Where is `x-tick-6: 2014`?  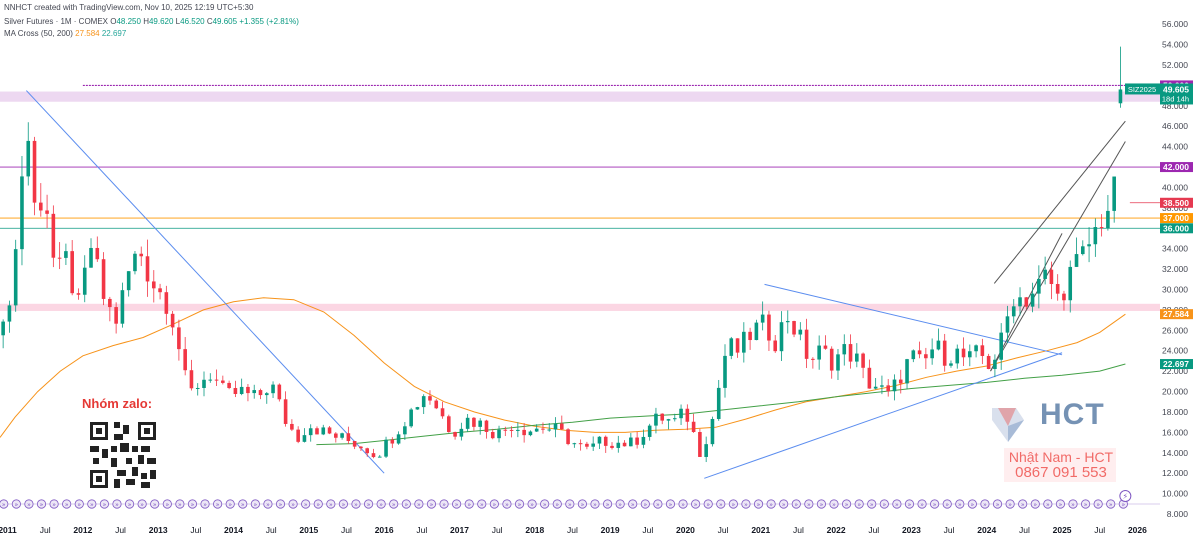
x-tick-6: 2014 is located at coordinates (233, 530).